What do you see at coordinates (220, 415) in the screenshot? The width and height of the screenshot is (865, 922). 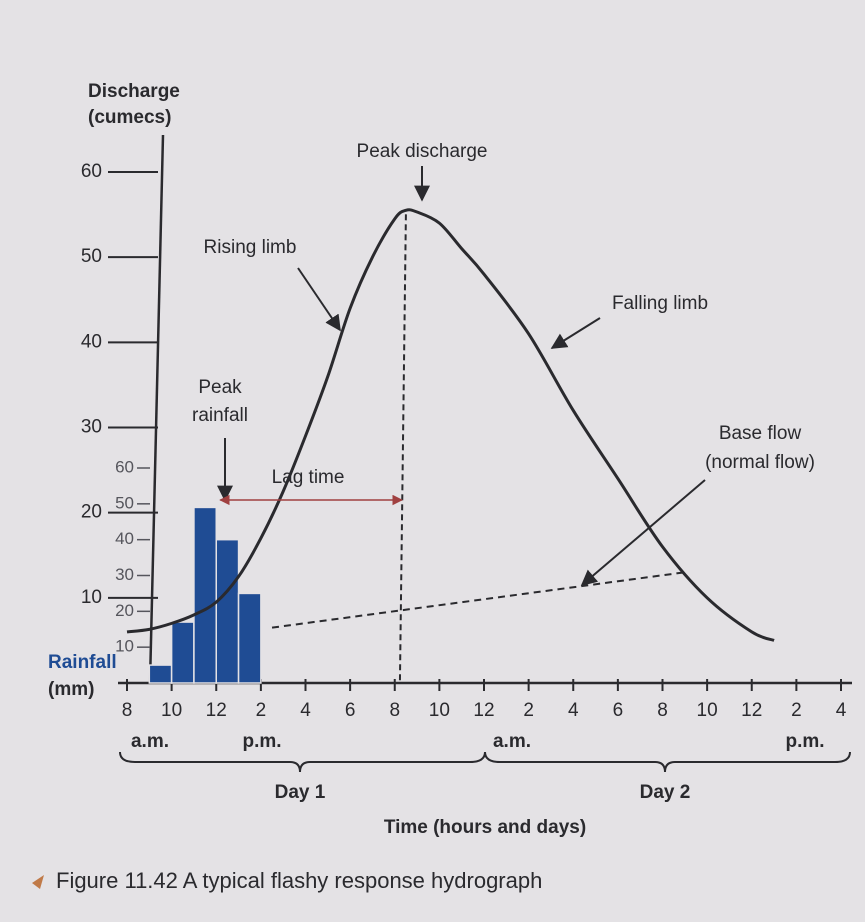 I see `annotation: rainfall` at bounding box center [220, 415].